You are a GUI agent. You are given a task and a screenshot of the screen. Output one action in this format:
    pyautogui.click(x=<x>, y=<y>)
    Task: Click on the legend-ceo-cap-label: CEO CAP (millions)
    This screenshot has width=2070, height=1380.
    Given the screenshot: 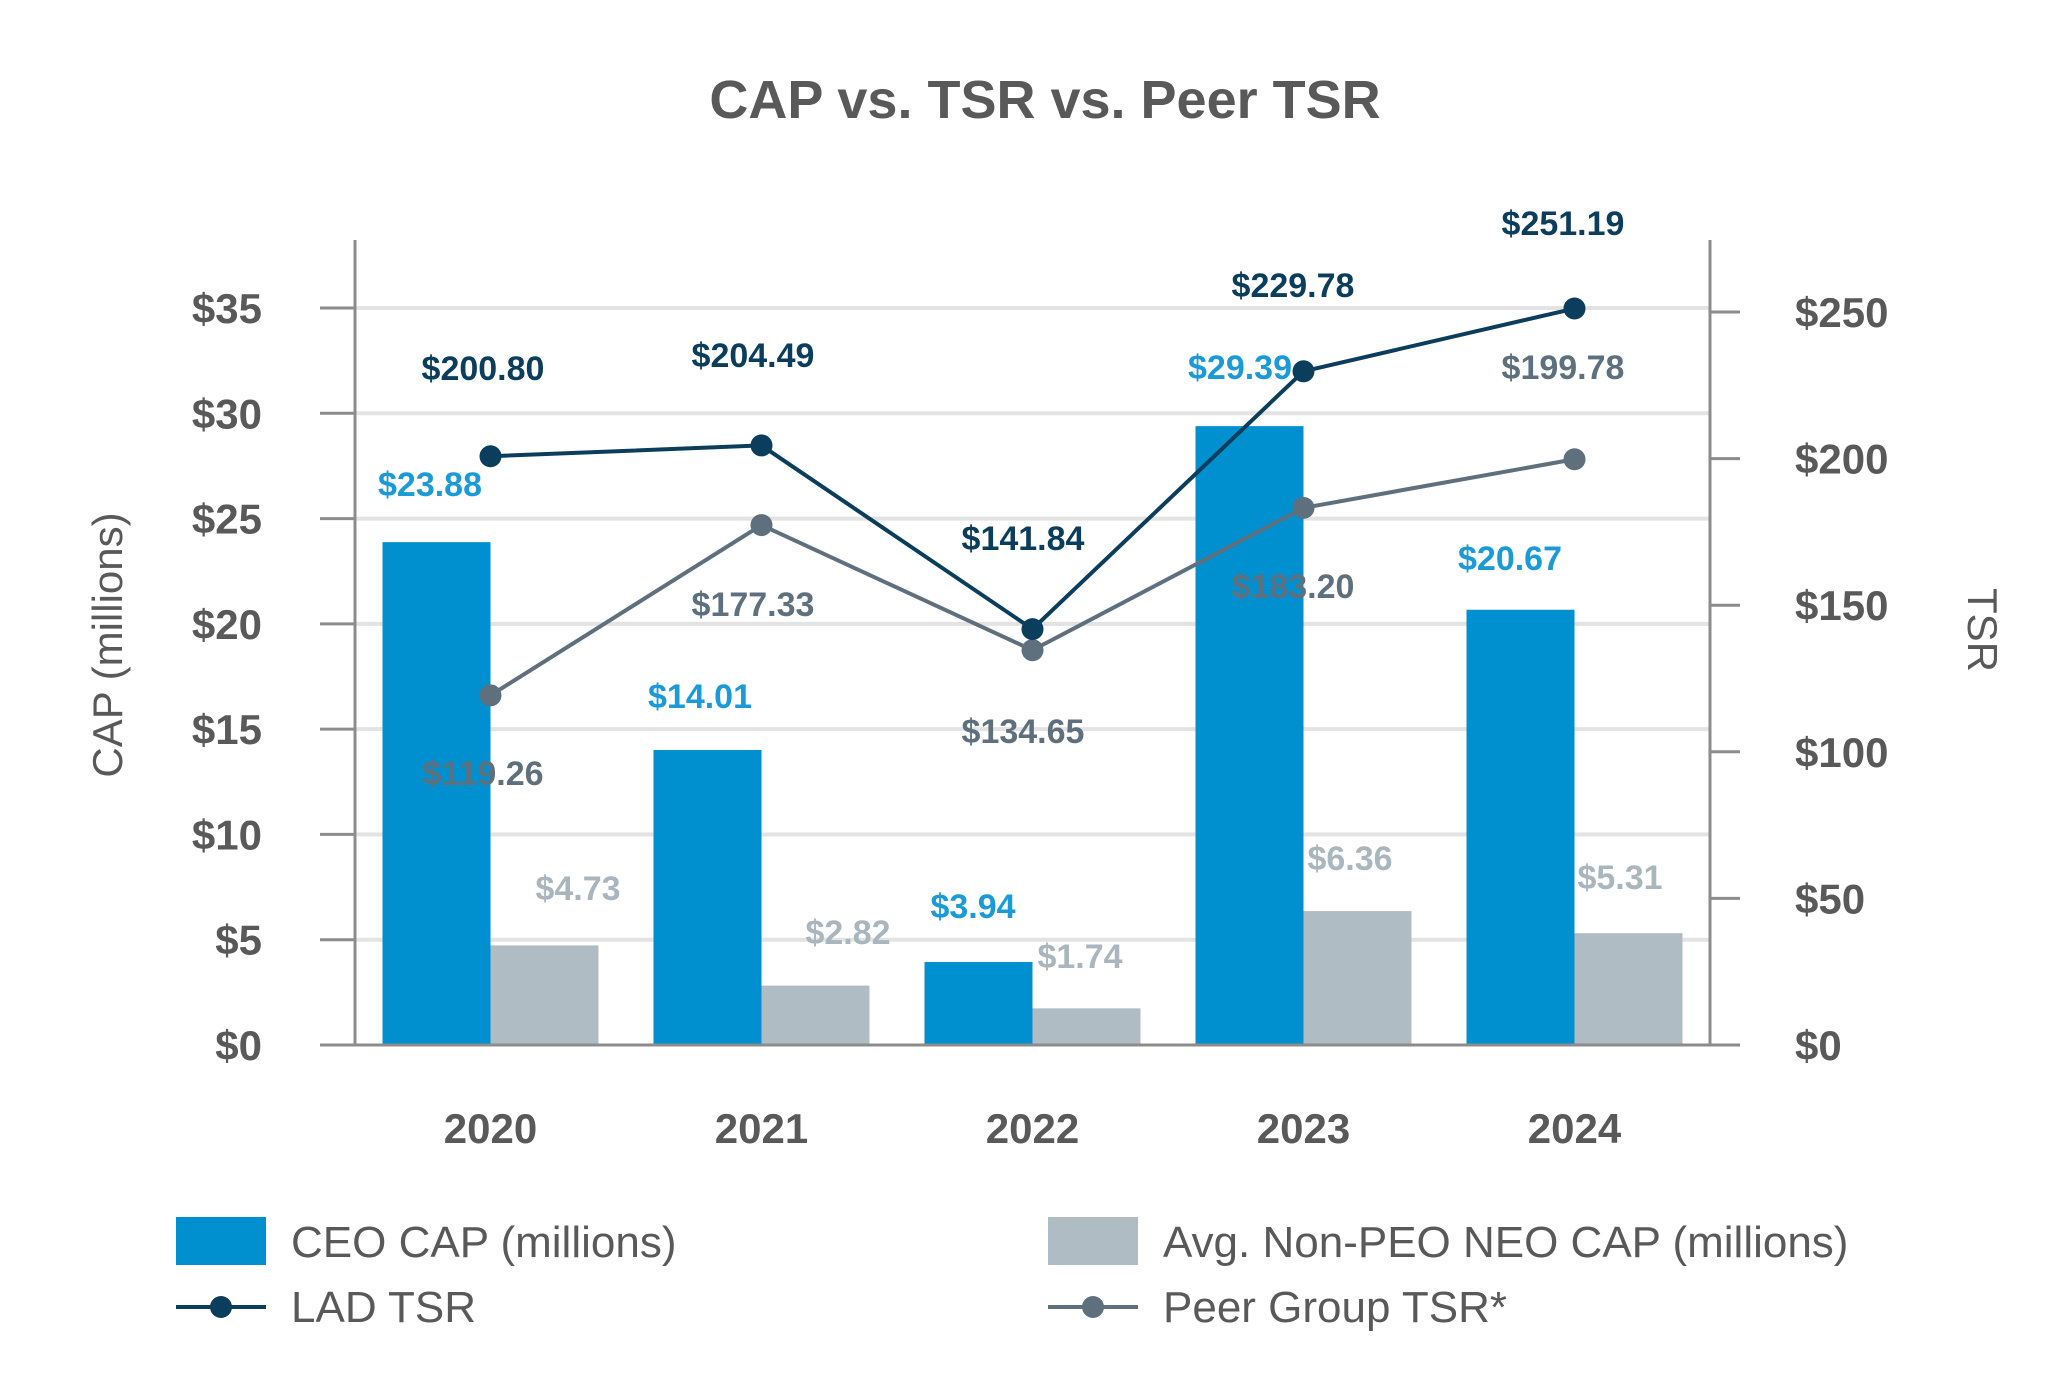 What is the action you would take?
    pyautogui.click(x=483, y=1242)
    